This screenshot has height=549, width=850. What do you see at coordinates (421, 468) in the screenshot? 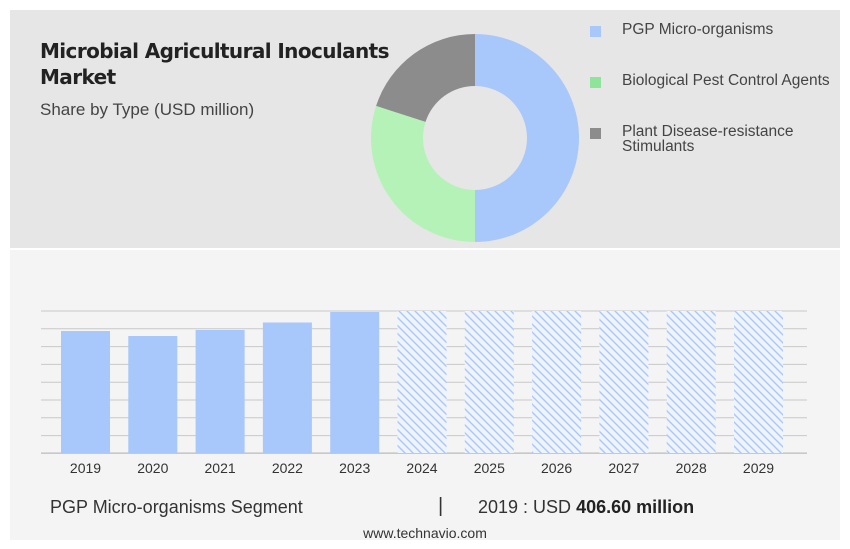
I see `x-tick-label: 2024` at bounding box center [421, 468].